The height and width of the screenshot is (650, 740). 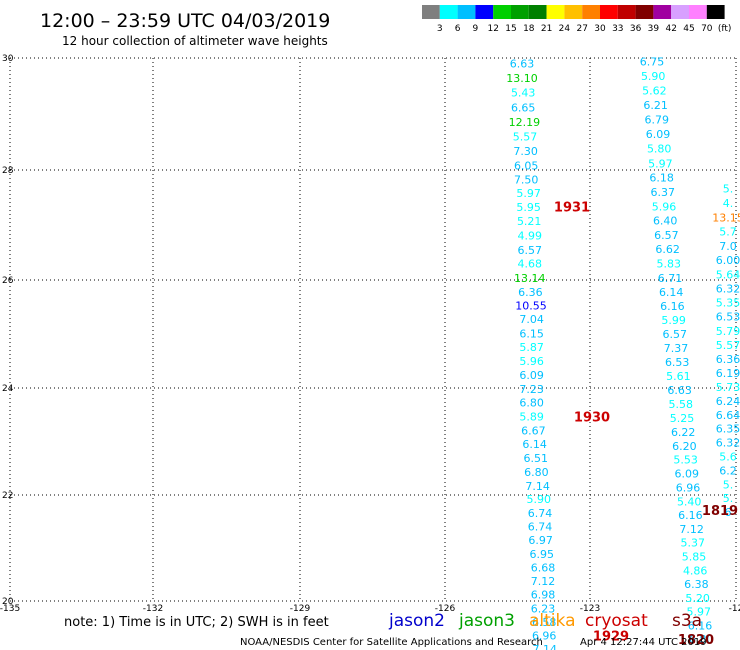 I want to click on wave-height-value: 5.25, so click(x=682, y=418).